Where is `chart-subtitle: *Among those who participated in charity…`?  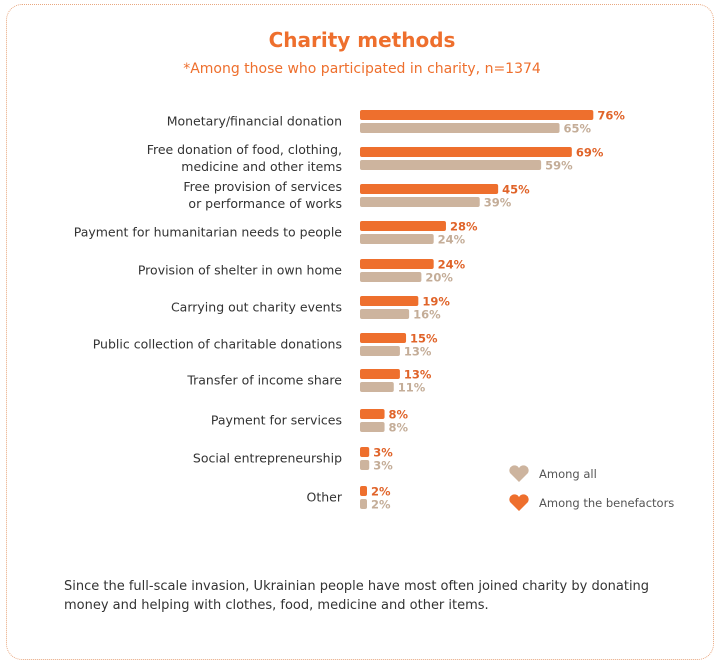 chart-subtitle: *Among those who participated in charity… is located at coordinates (362, 69).